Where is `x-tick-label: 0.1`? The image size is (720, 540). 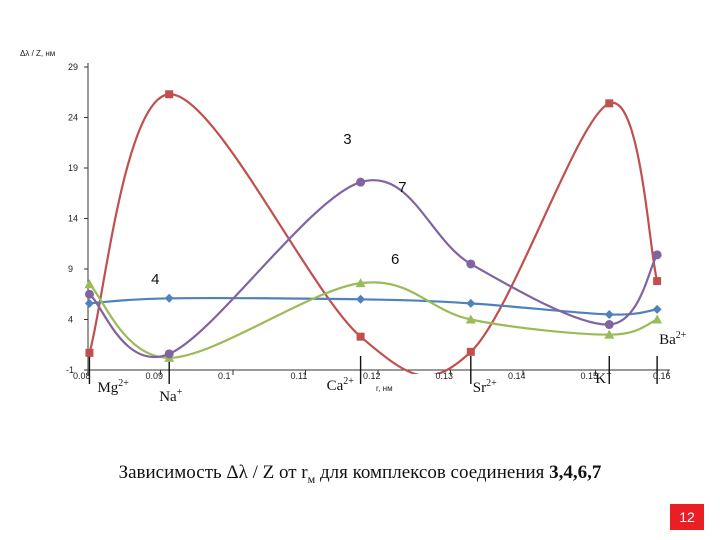 x-tick-label: 0.1 is located at coordinates (224, 376).